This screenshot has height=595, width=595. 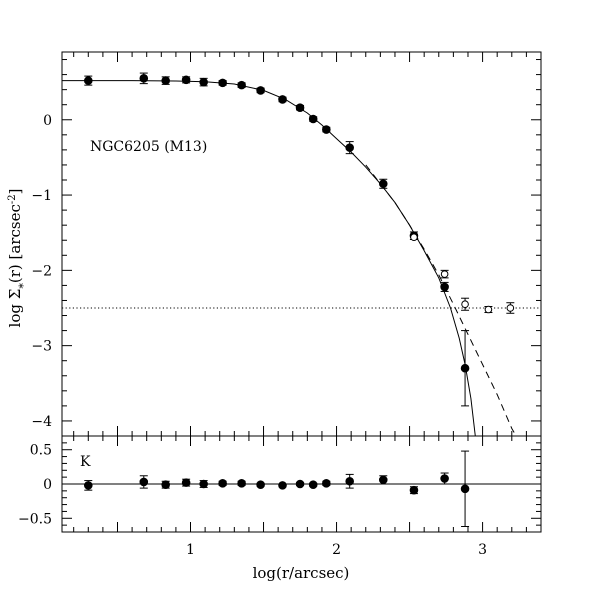 What do you see at coordinates (336, 550) in the screenshot?
I see `xtick-label: 2` at bounding box center [336, 550].